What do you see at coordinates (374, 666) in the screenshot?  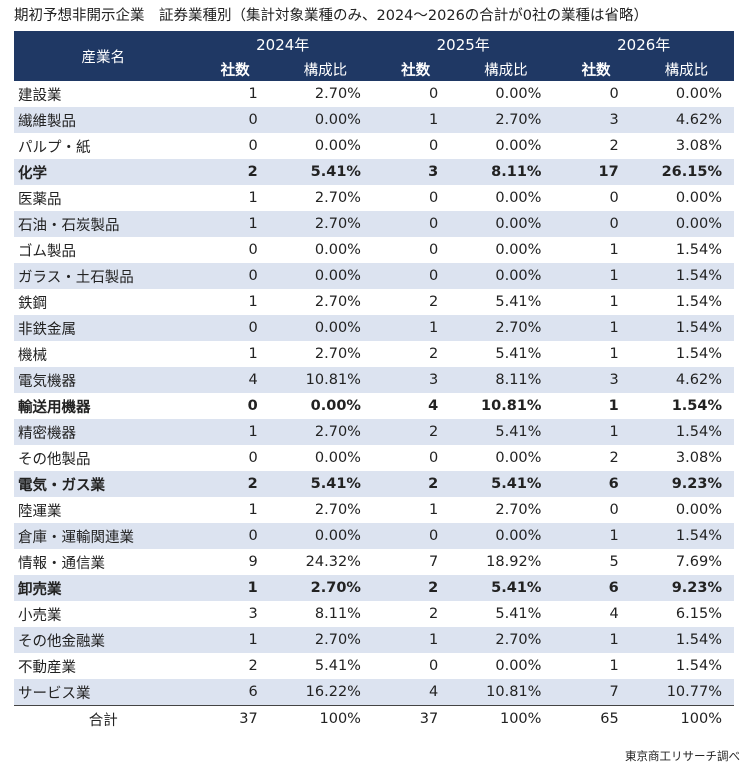 I see `table-row: 不動産業 2 5.41% 0 0.00% 1 1.54%` at bounding box center [374, 666].